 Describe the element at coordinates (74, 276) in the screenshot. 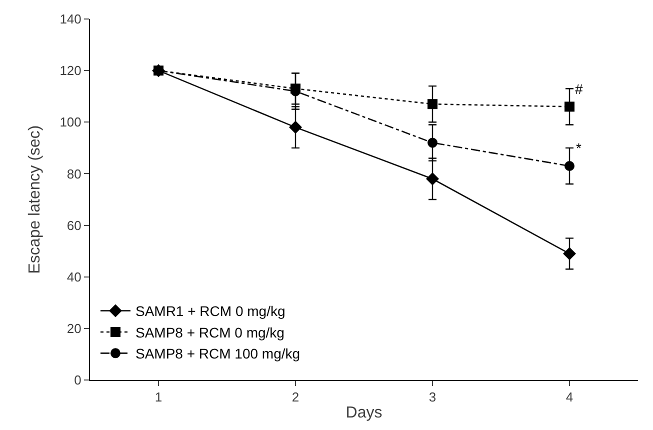

I see `y-tick-label: 40` at that location.